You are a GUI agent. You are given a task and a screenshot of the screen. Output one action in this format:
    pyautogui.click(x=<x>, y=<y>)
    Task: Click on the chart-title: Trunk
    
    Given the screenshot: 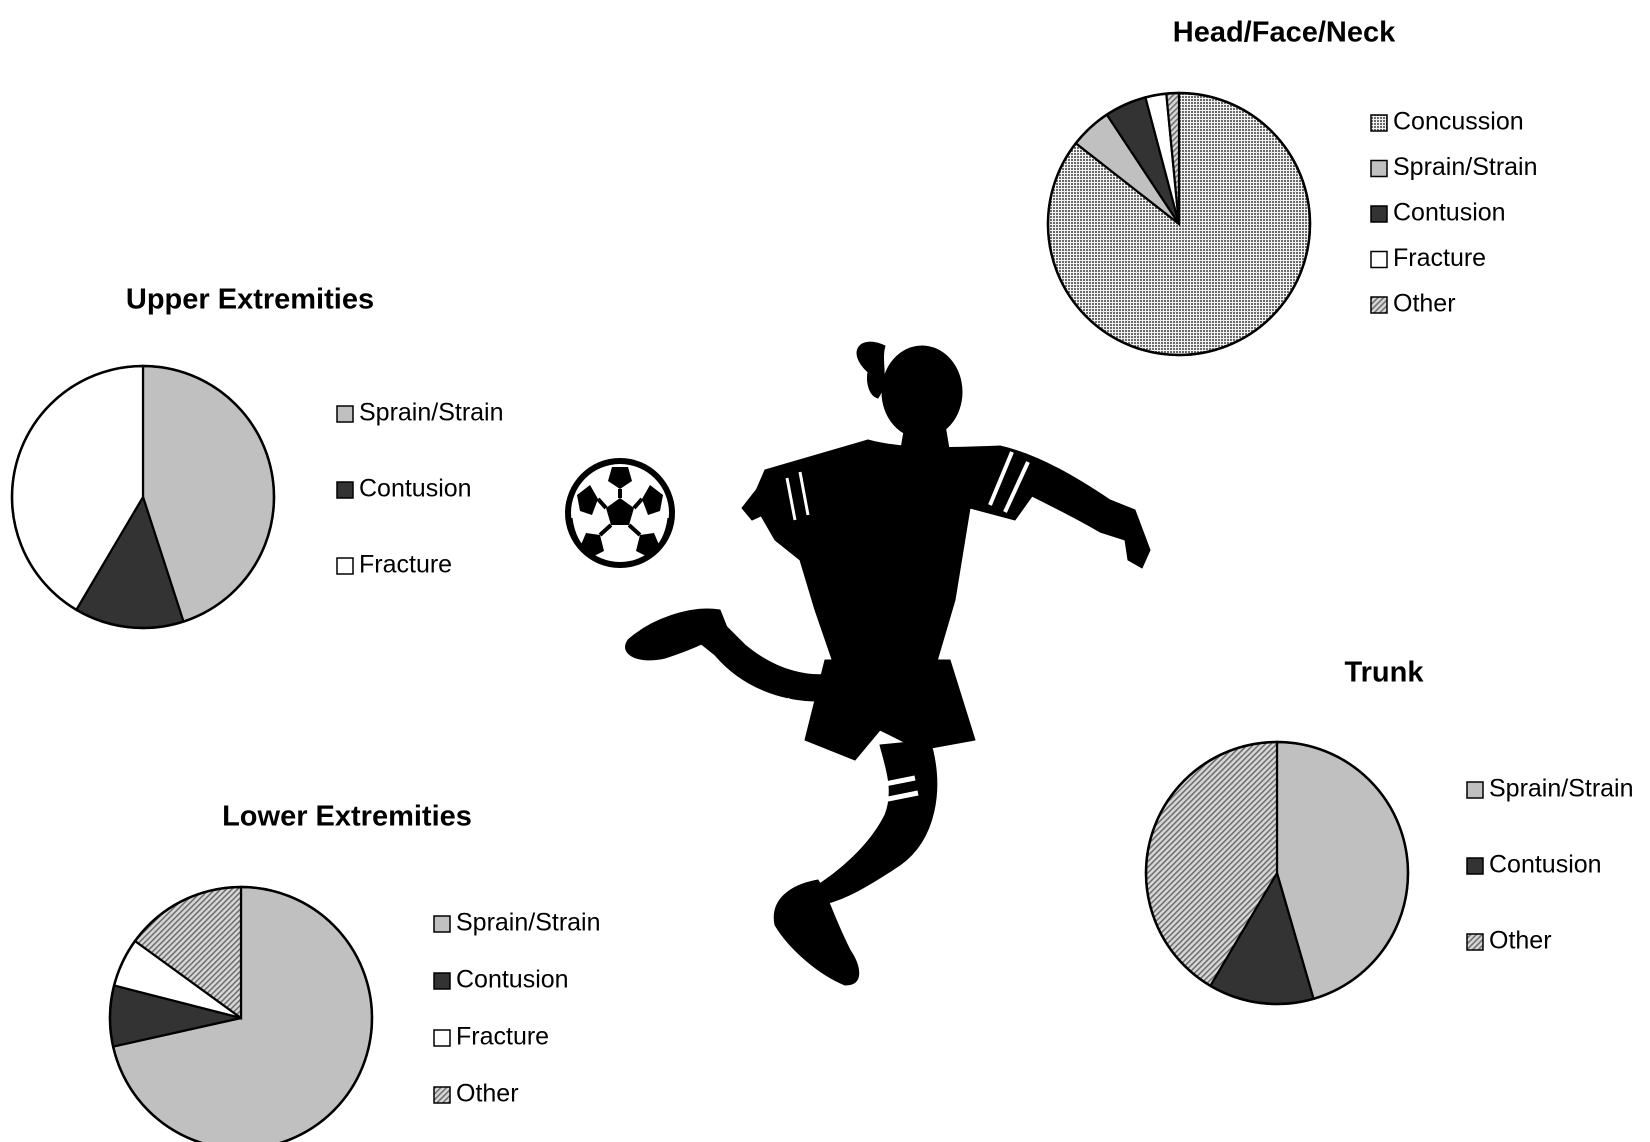 What is the action you would take?
    pyautogui.click(x=1385, y=673)
    